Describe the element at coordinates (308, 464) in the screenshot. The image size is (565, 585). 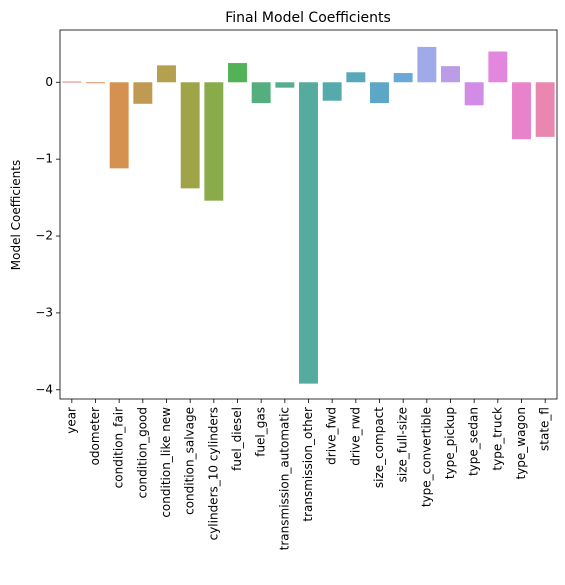
I see `x-tick-label: transmission_other` at that location.